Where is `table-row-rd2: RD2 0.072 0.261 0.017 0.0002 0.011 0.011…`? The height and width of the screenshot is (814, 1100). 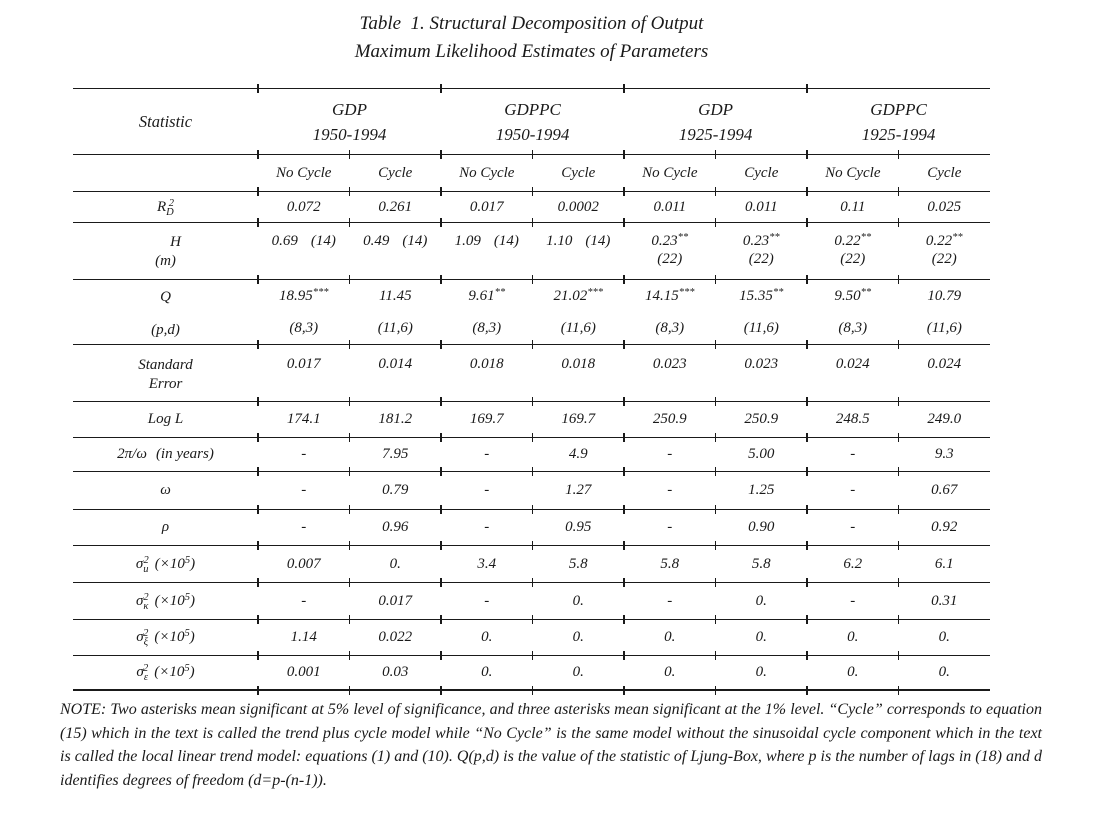
table-row-rd2: RD2 0.072 0.261 0.017 0.0002 0.011 0.011… is located at coordinates (532, 204).